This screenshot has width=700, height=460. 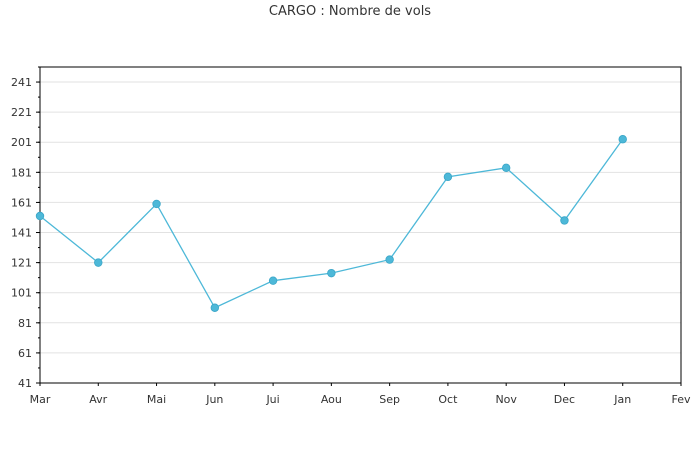 What do you see at coordinates (25, 323) in the screenshot?
I see `y-tick-label: 81` at bounding box center [25, 323].